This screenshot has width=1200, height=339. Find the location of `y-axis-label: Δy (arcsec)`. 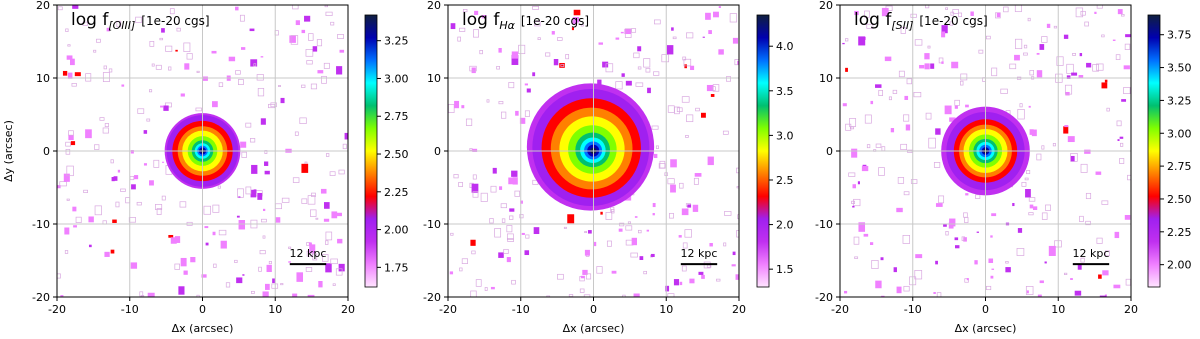

y-axis-label: Δy (arcsec) is located at coordinates (8, 151).